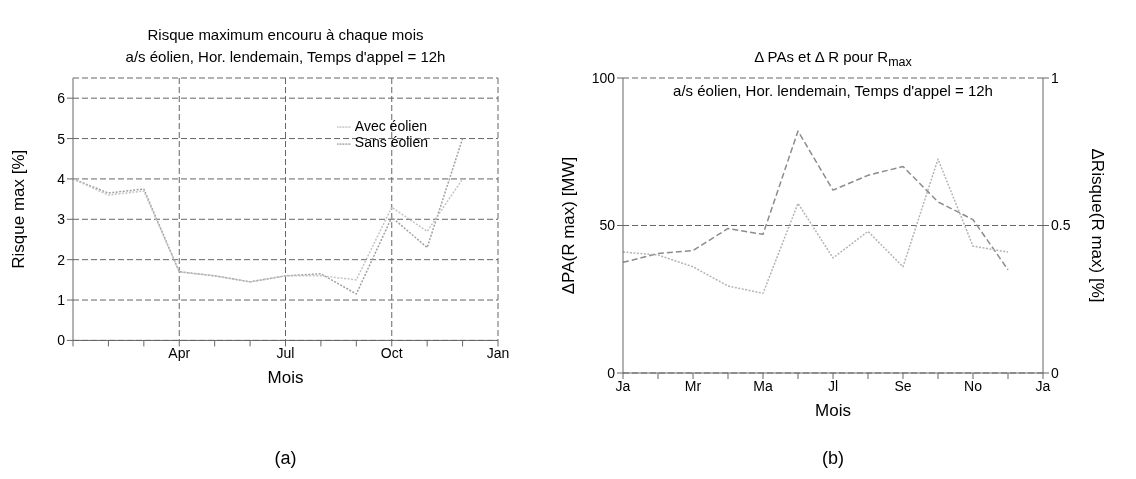 Image resolution: width=1136 pixels, height=479 pixels. Describe the element at coordinates (763, 385) in the screenshot. I see `x-tick-label: Ma` at that location.